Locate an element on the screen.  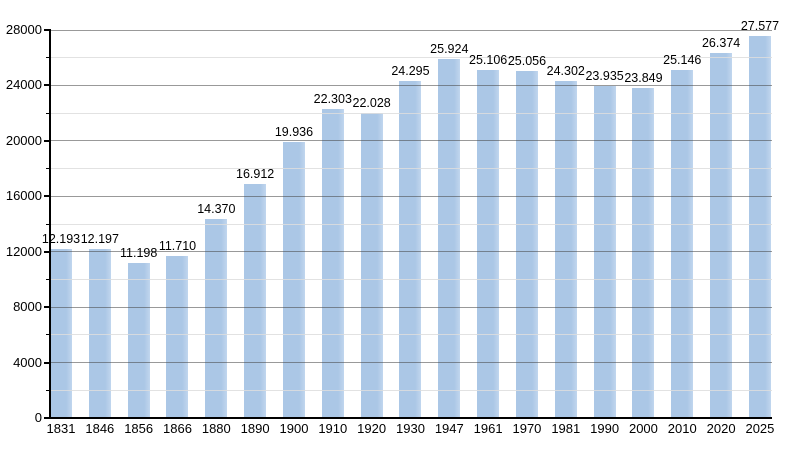
bar-value-label: 22.028 is located at coordinates (371, 102).